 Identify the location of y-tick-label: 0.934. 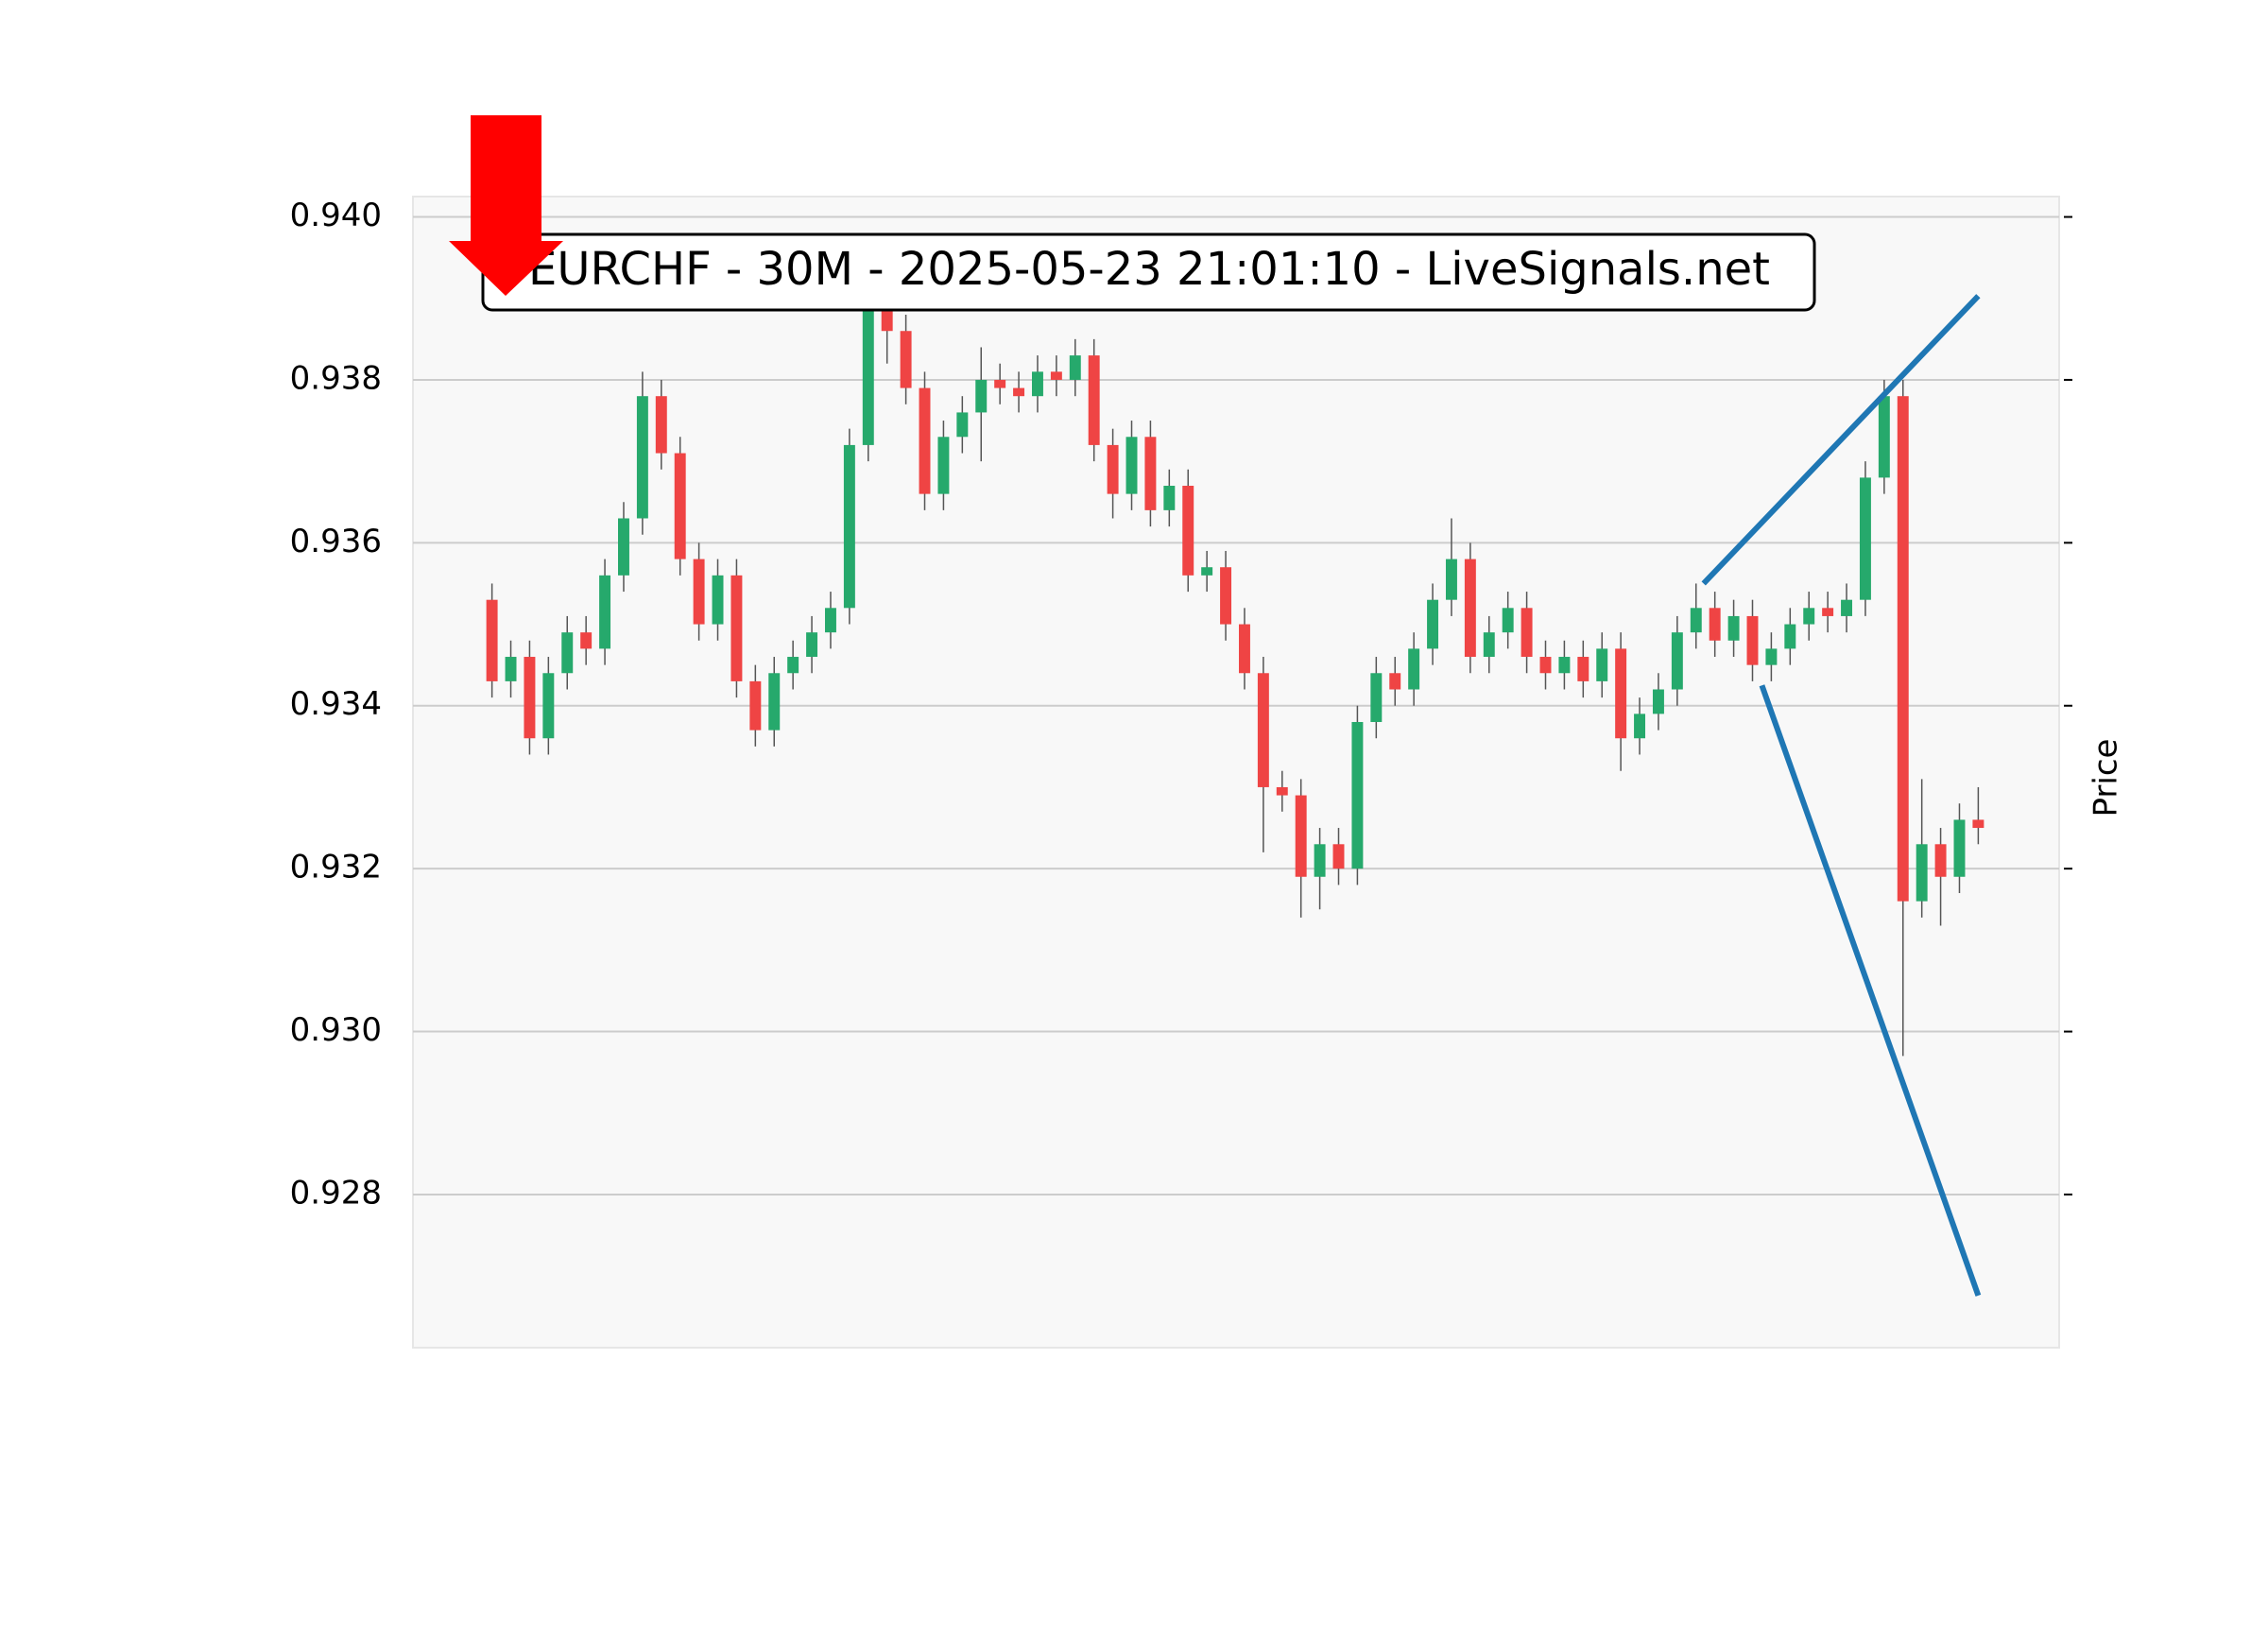
(336, 704).